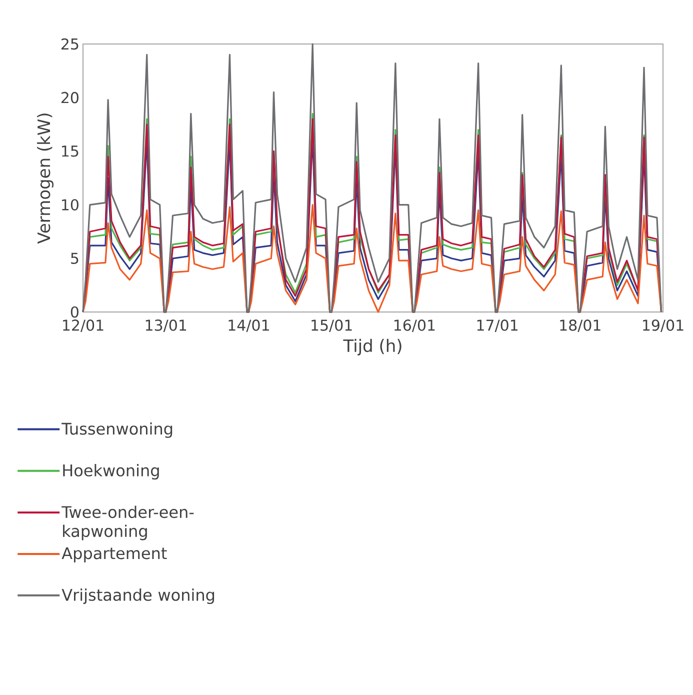 The height and width of the screenshot is (695, 693). What do you see at coordinates (332, 326) in the screenshot?
I see `x-tick-label: 15/01` at bounding box center [332, 326].